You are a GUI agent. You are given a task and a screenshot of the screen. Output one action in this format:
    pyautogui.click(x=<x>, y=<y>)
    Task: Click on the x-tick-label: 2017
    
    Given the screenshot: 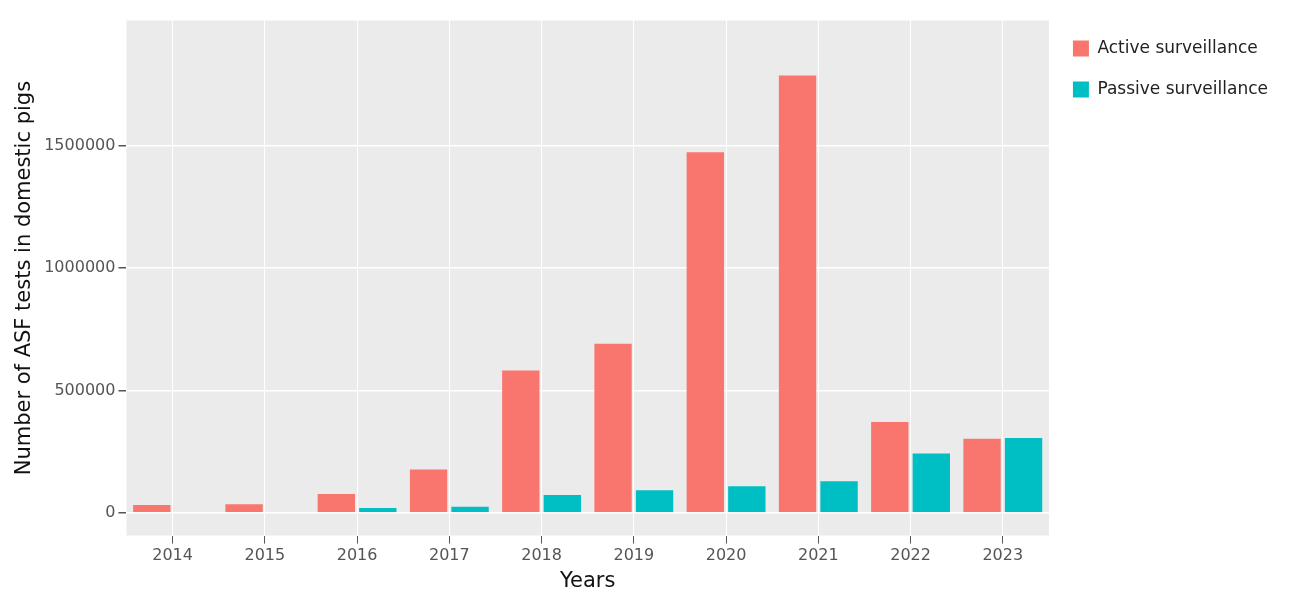 What is the action you would take?
    pyautogui.click(x=449, y=555)
    